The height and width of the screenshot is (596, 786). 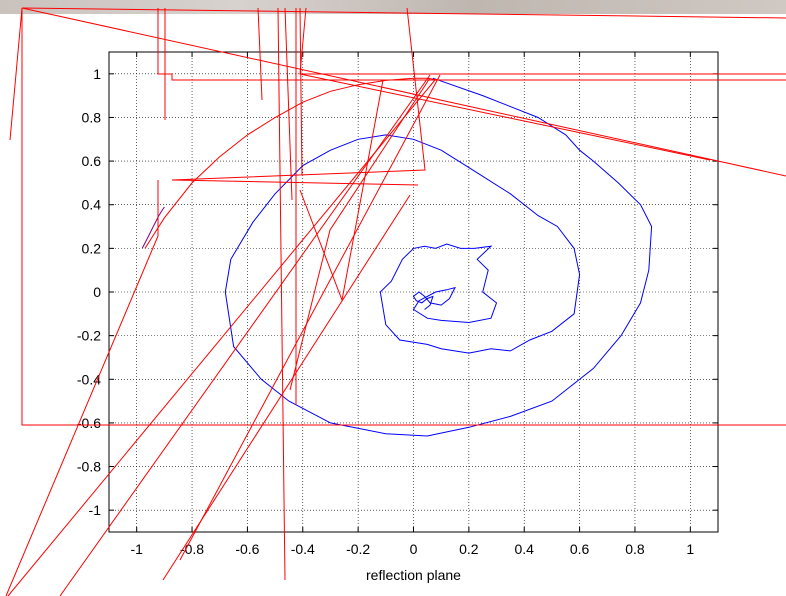 I want to click on y-tick-label: -0.4, so click(x=89, y=379).